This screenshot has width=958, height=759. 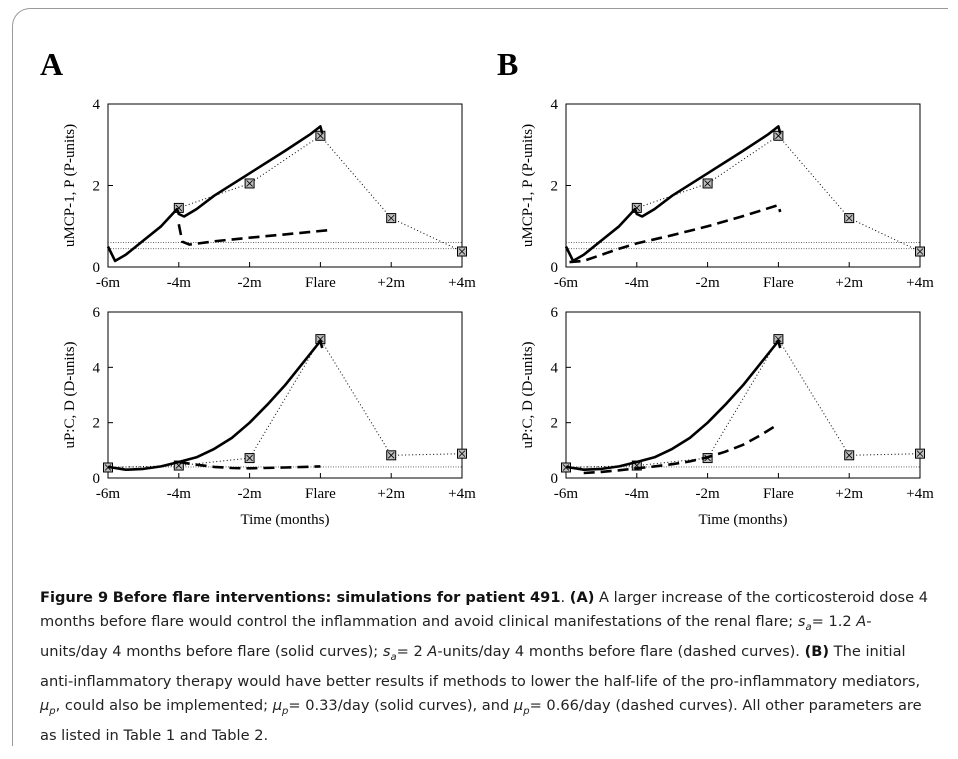 I want to click on chart-a-bottom-xtick-label: -2m, so click(x=250, y=494).